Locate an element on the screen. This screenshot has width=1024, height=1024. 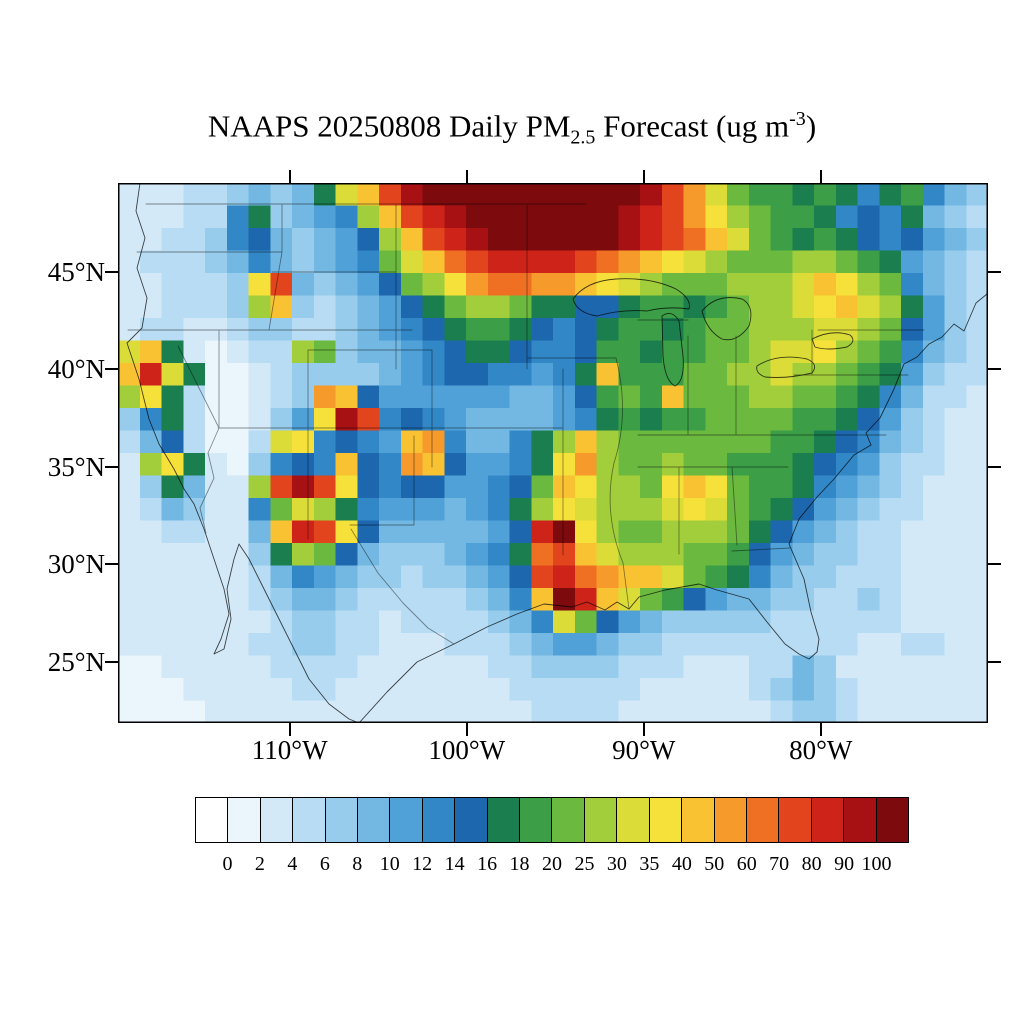
lat-tick-label: 35°N is located at coordinates (76, 466).